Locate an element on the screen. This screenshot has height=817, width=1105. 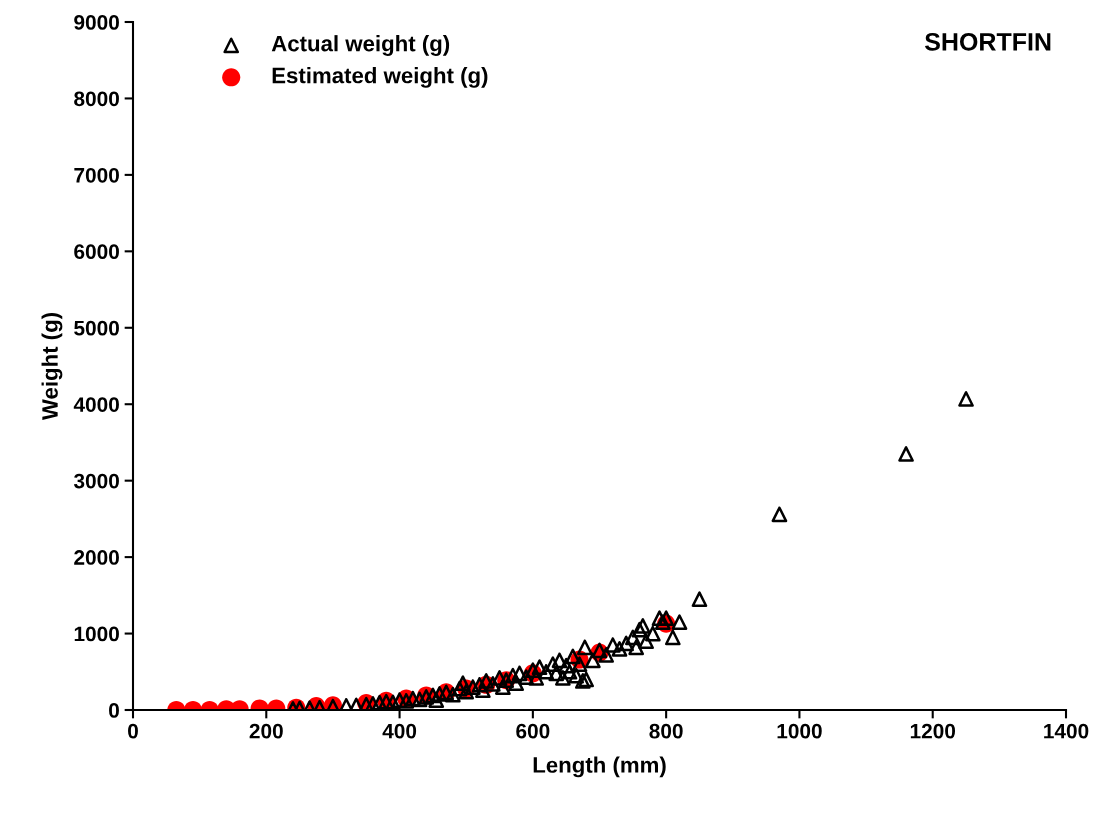
x-tick-label: 1200 is located at coordinates (933, 731).